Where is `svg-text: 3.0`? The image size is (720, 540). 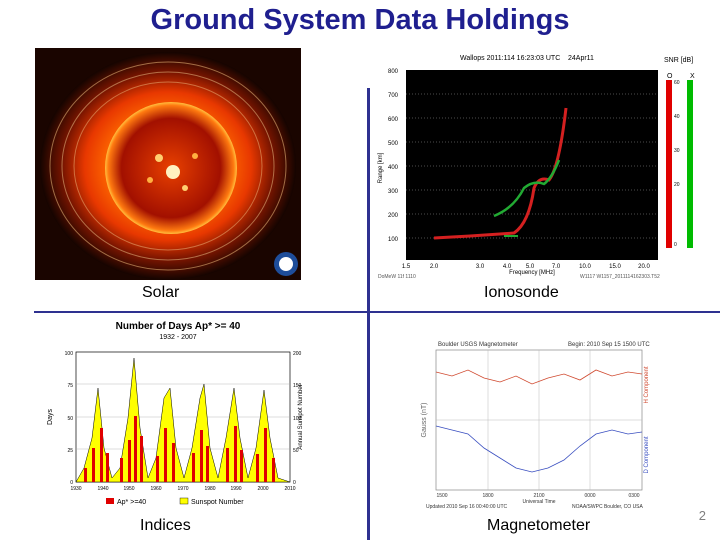 svg-text: 3.0 is located at coordinates (480, 267).